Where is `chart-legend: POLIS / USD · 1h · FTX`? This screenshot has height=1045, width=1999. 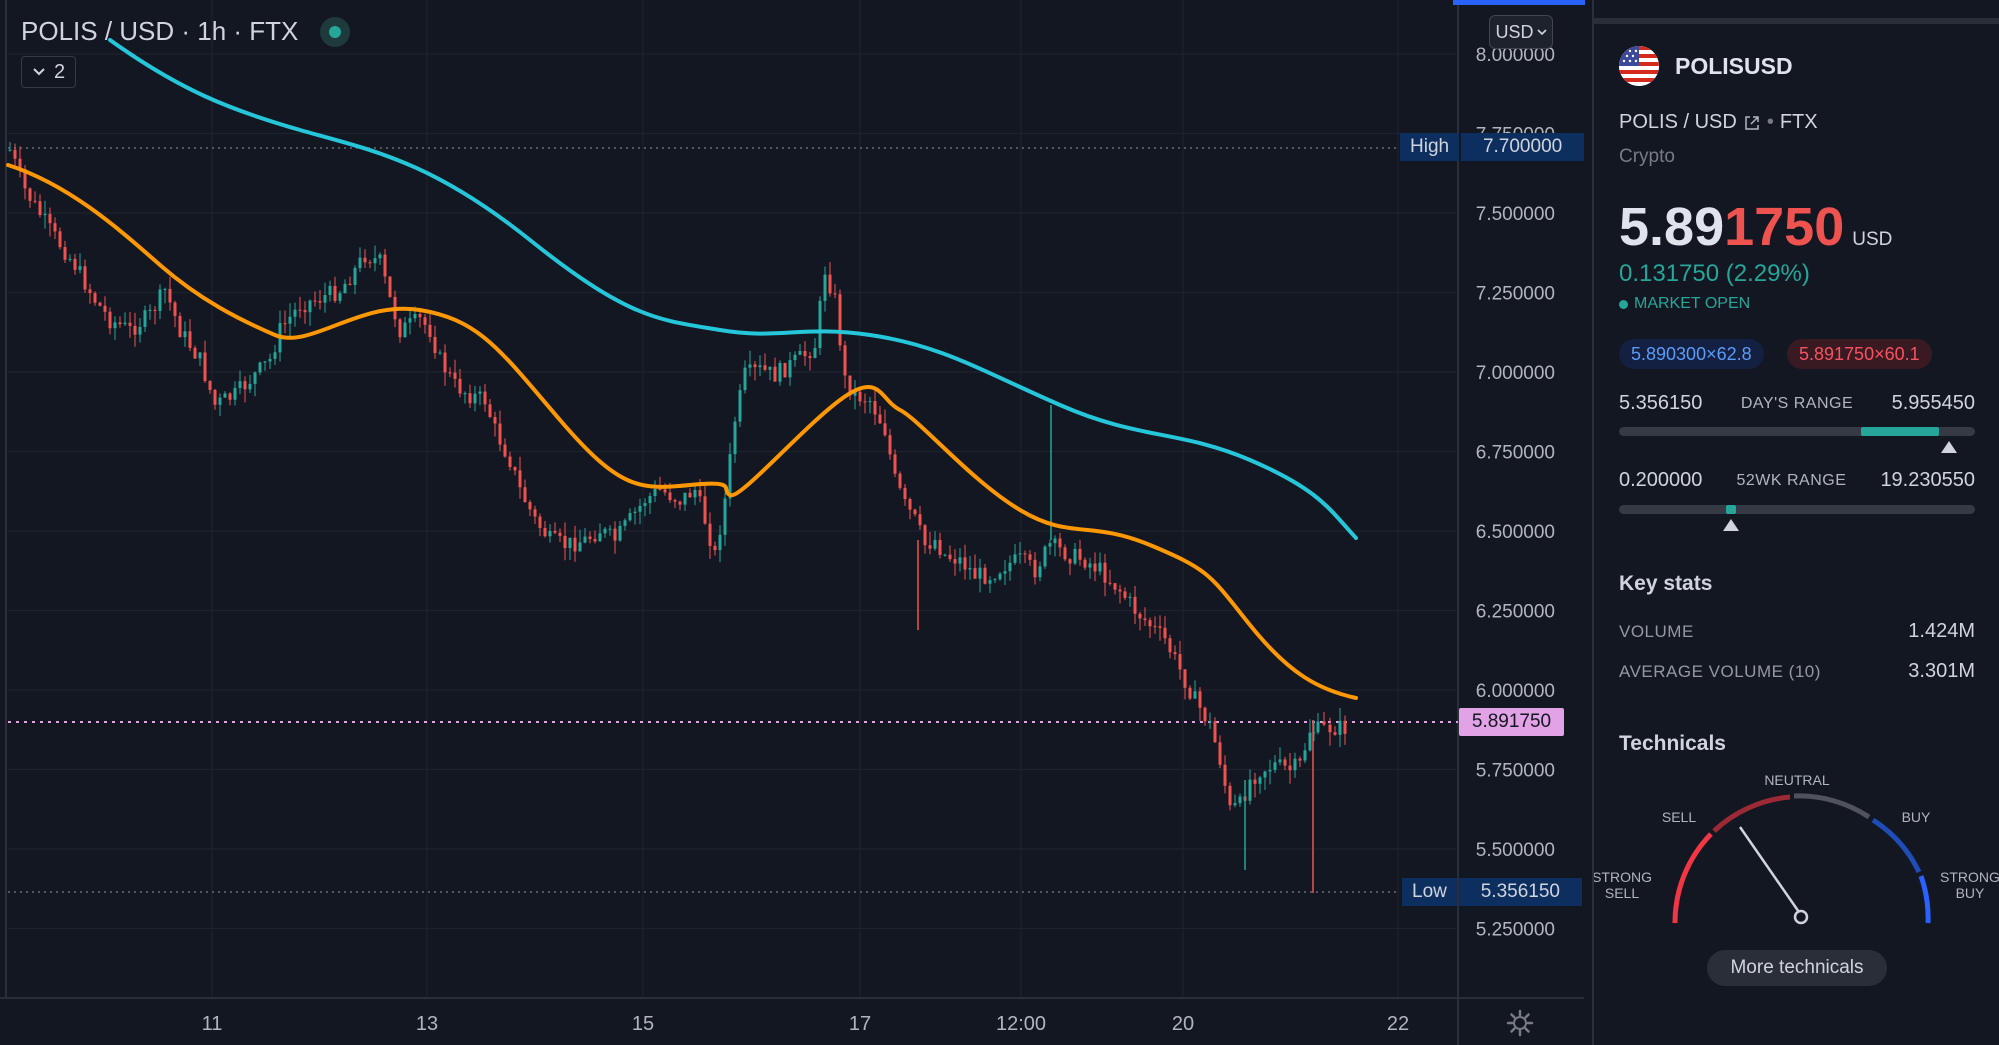
chart-legend: POLIS / USD · 1h · FTX is located at coordinates (186, 31).